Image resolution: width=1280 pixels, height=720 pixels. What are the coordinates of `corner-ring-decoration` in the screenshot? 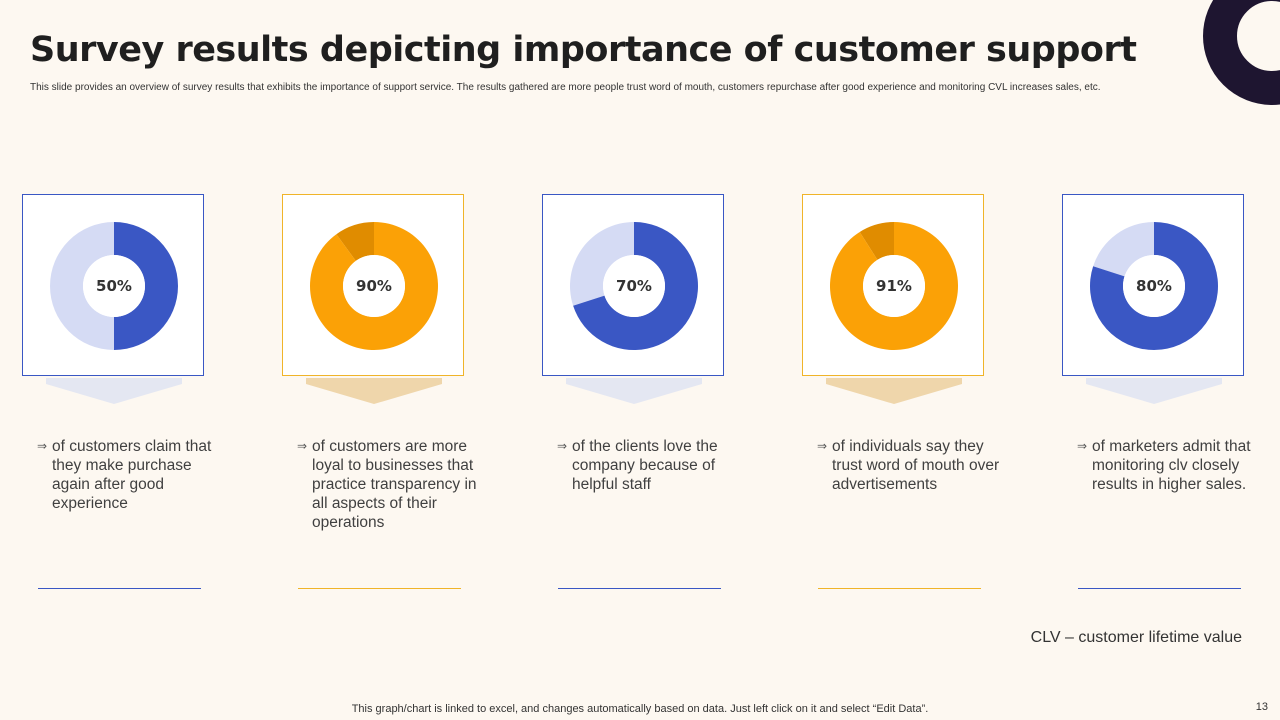 It's located at (1241, 52).